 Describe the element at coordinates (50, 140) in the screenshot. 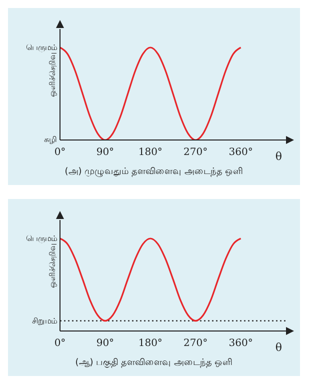

I see `text: சுழி` at that location.